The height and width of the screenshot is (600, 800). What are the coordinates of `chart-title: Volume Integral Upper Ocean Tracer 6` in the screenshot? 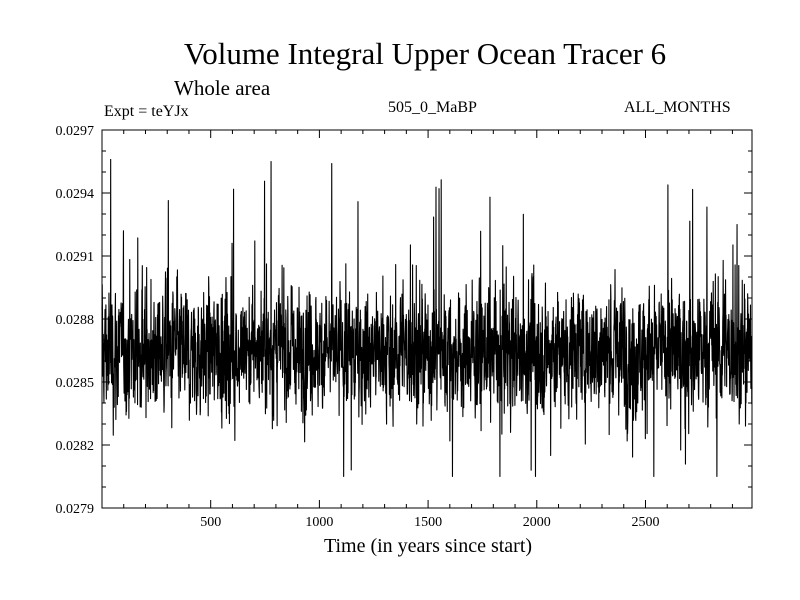 It's located at (425, 53).